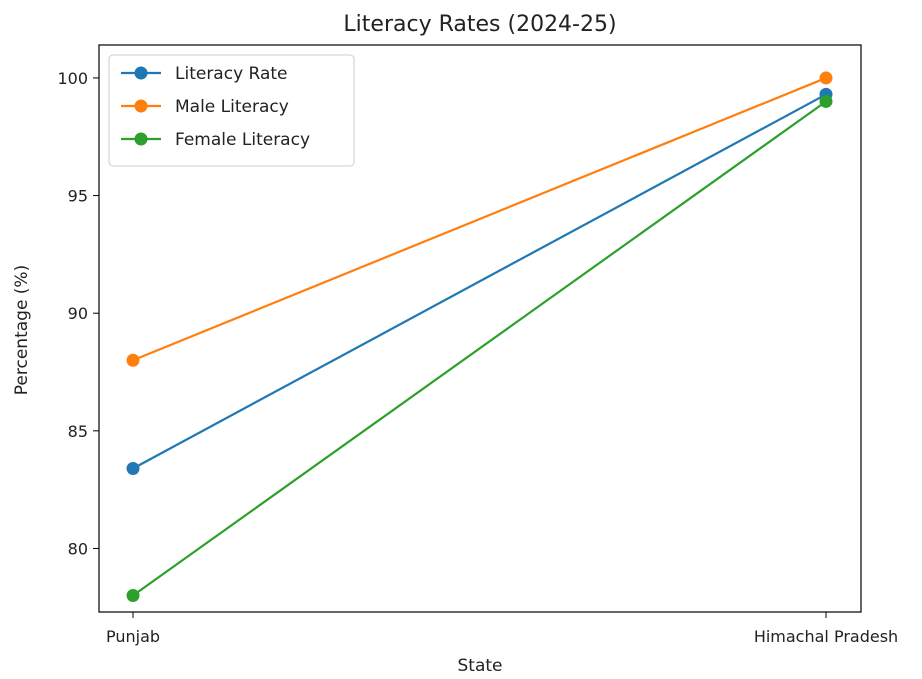 The image size is (922, 679). What do you see at coordinates (242, 140) in the screenshot?
I see `legend-label: Female Literacy` at bounding box center [242, 140].